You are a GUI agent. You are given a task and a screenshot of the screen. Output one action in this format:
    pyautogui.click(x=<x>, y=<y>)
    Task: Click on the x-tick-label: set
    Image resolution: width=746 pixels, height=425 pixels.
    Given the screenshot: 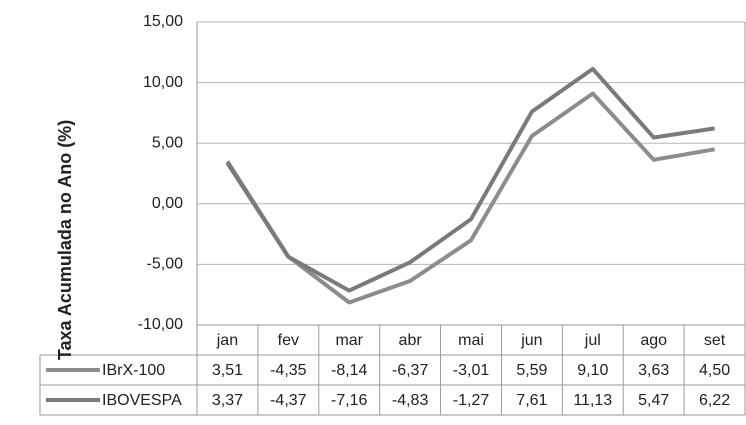 What is the action you would take?
    pyautogui.click(x=715, y=340)
    